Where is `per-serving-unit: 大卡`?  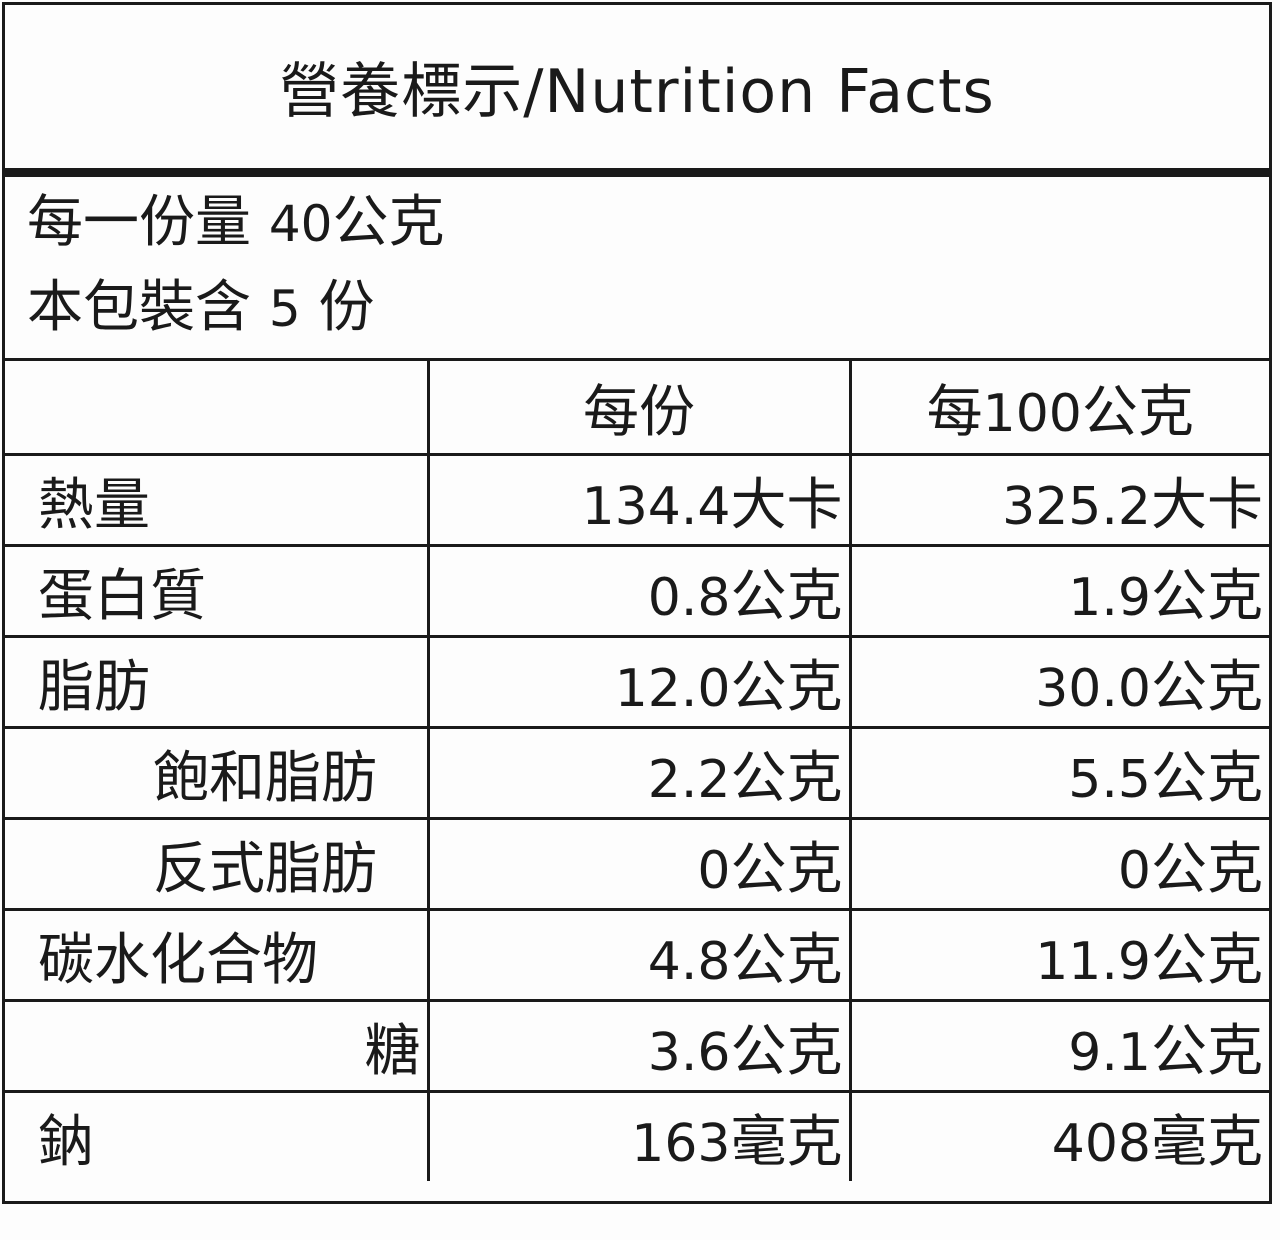
per-serving-unit: 大卡 is located at coordinates (786, 505).